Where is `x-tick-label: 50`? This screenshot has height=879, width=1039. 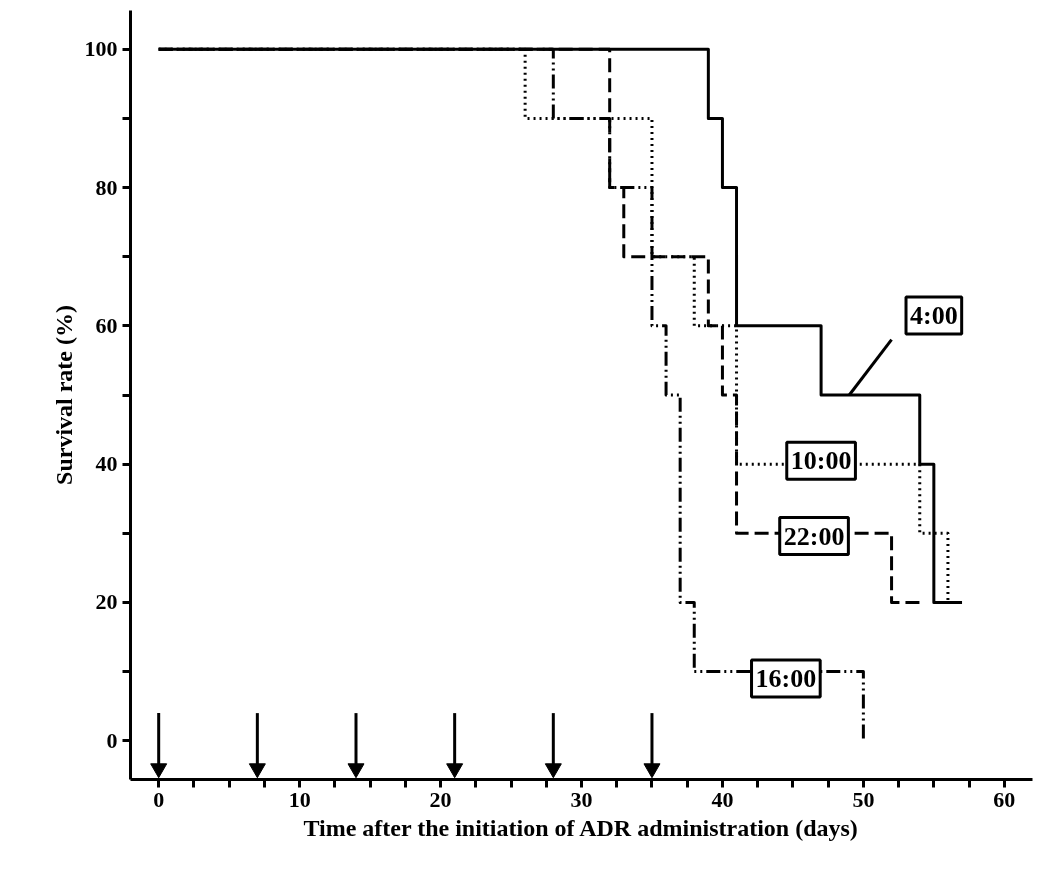 x-tick-label: 50 is located at coordinates (863, 799).